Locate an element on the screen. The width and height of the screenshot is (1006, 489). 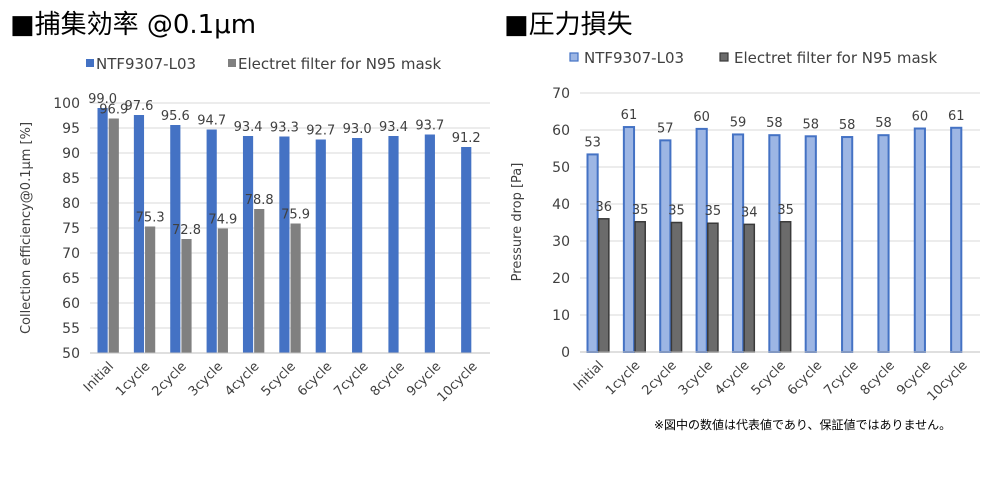
left-data-label: 93.0 is located at coordinates (357, 129).